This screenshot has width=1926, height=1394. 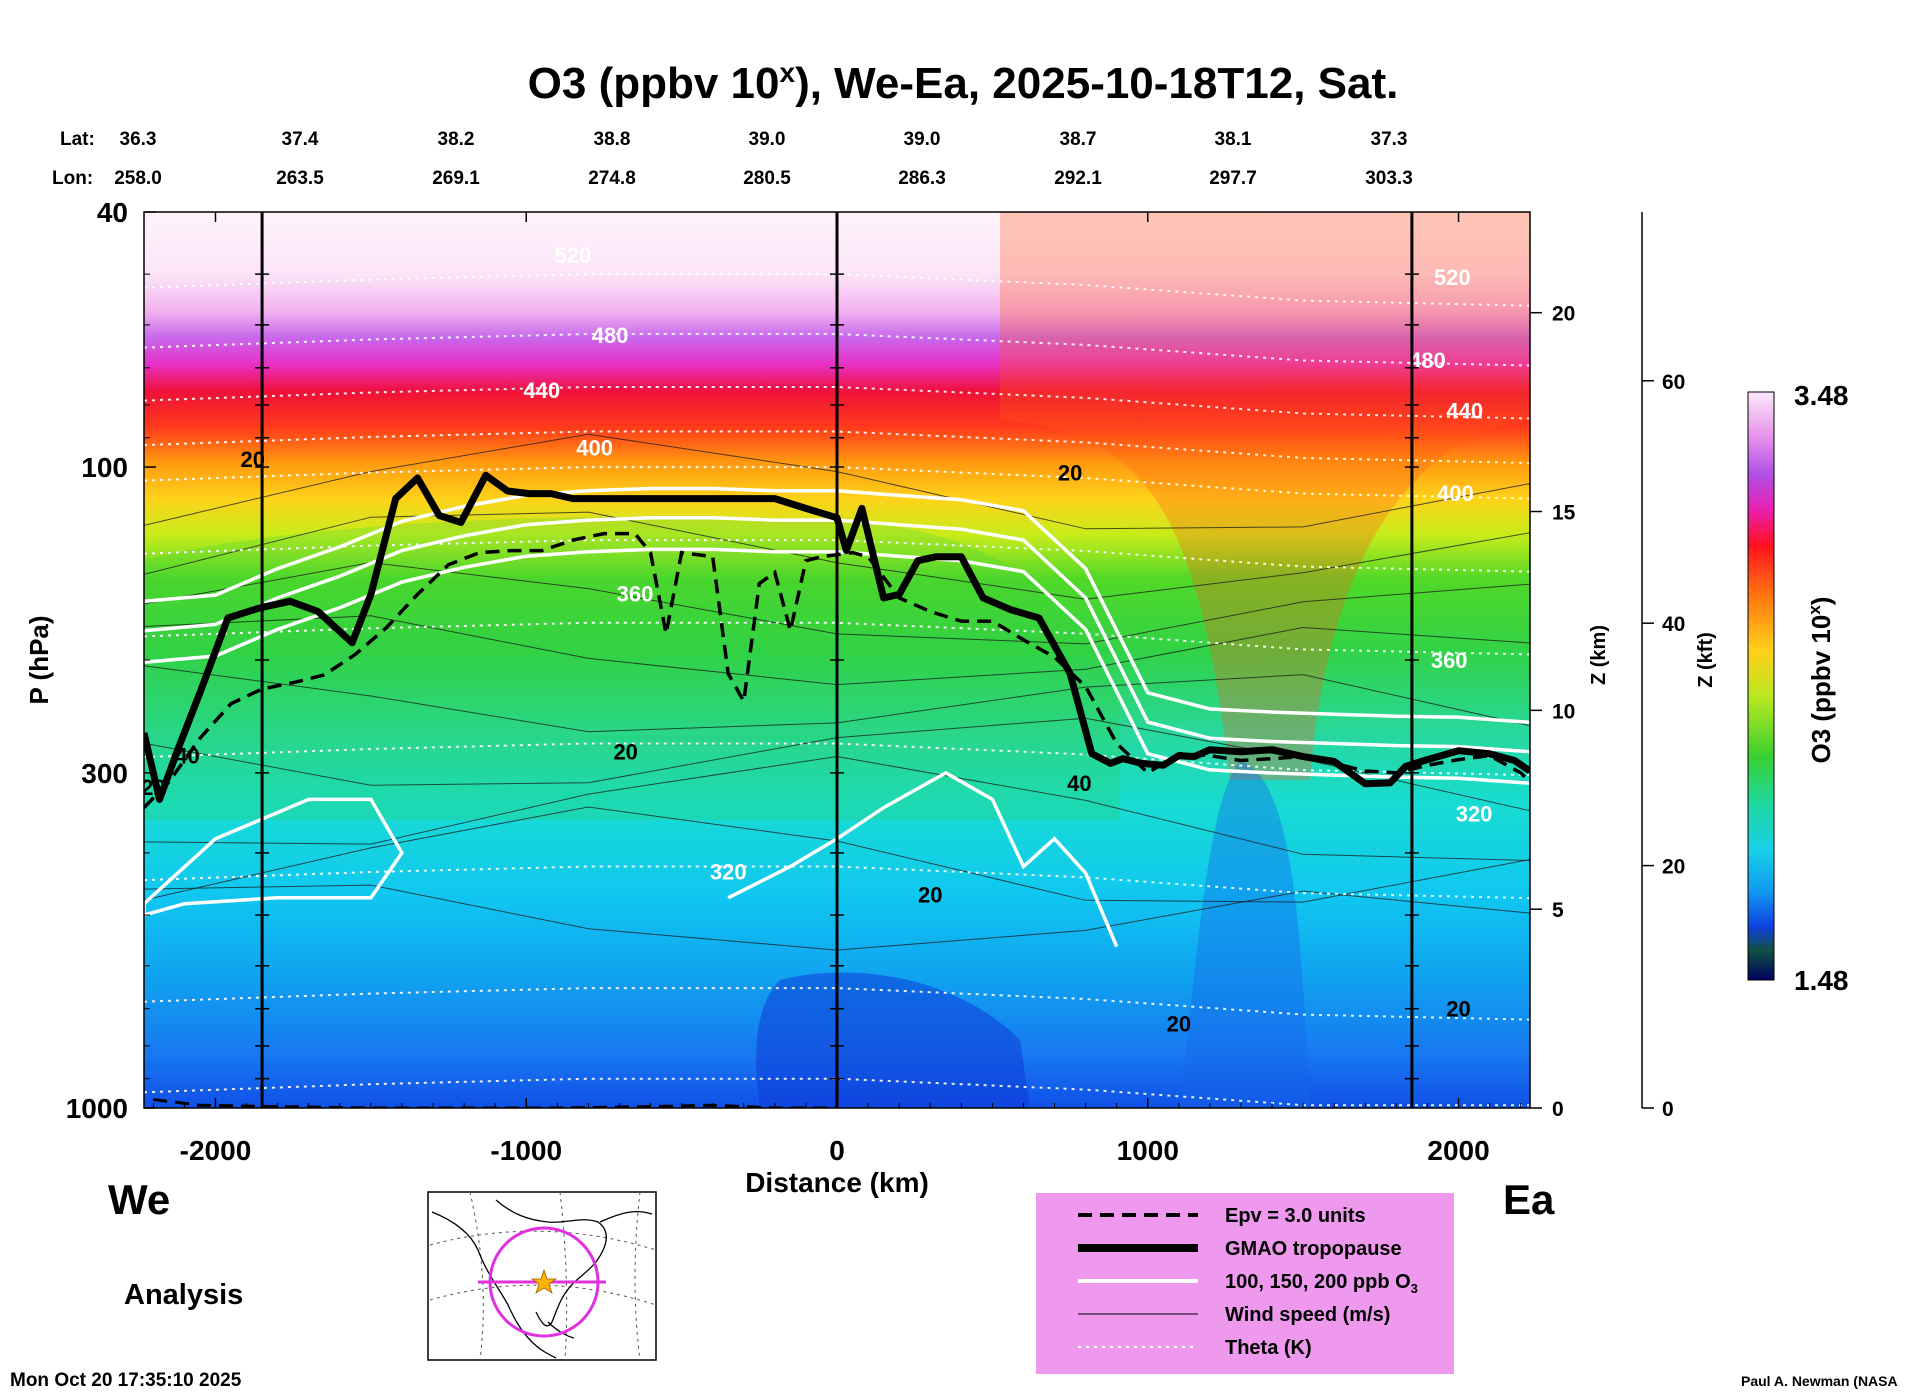 What do you see at coordinates (526, 1150) in the screenshot?
I see `x-tick-label: -1000` at bounding box center [526, 1150].